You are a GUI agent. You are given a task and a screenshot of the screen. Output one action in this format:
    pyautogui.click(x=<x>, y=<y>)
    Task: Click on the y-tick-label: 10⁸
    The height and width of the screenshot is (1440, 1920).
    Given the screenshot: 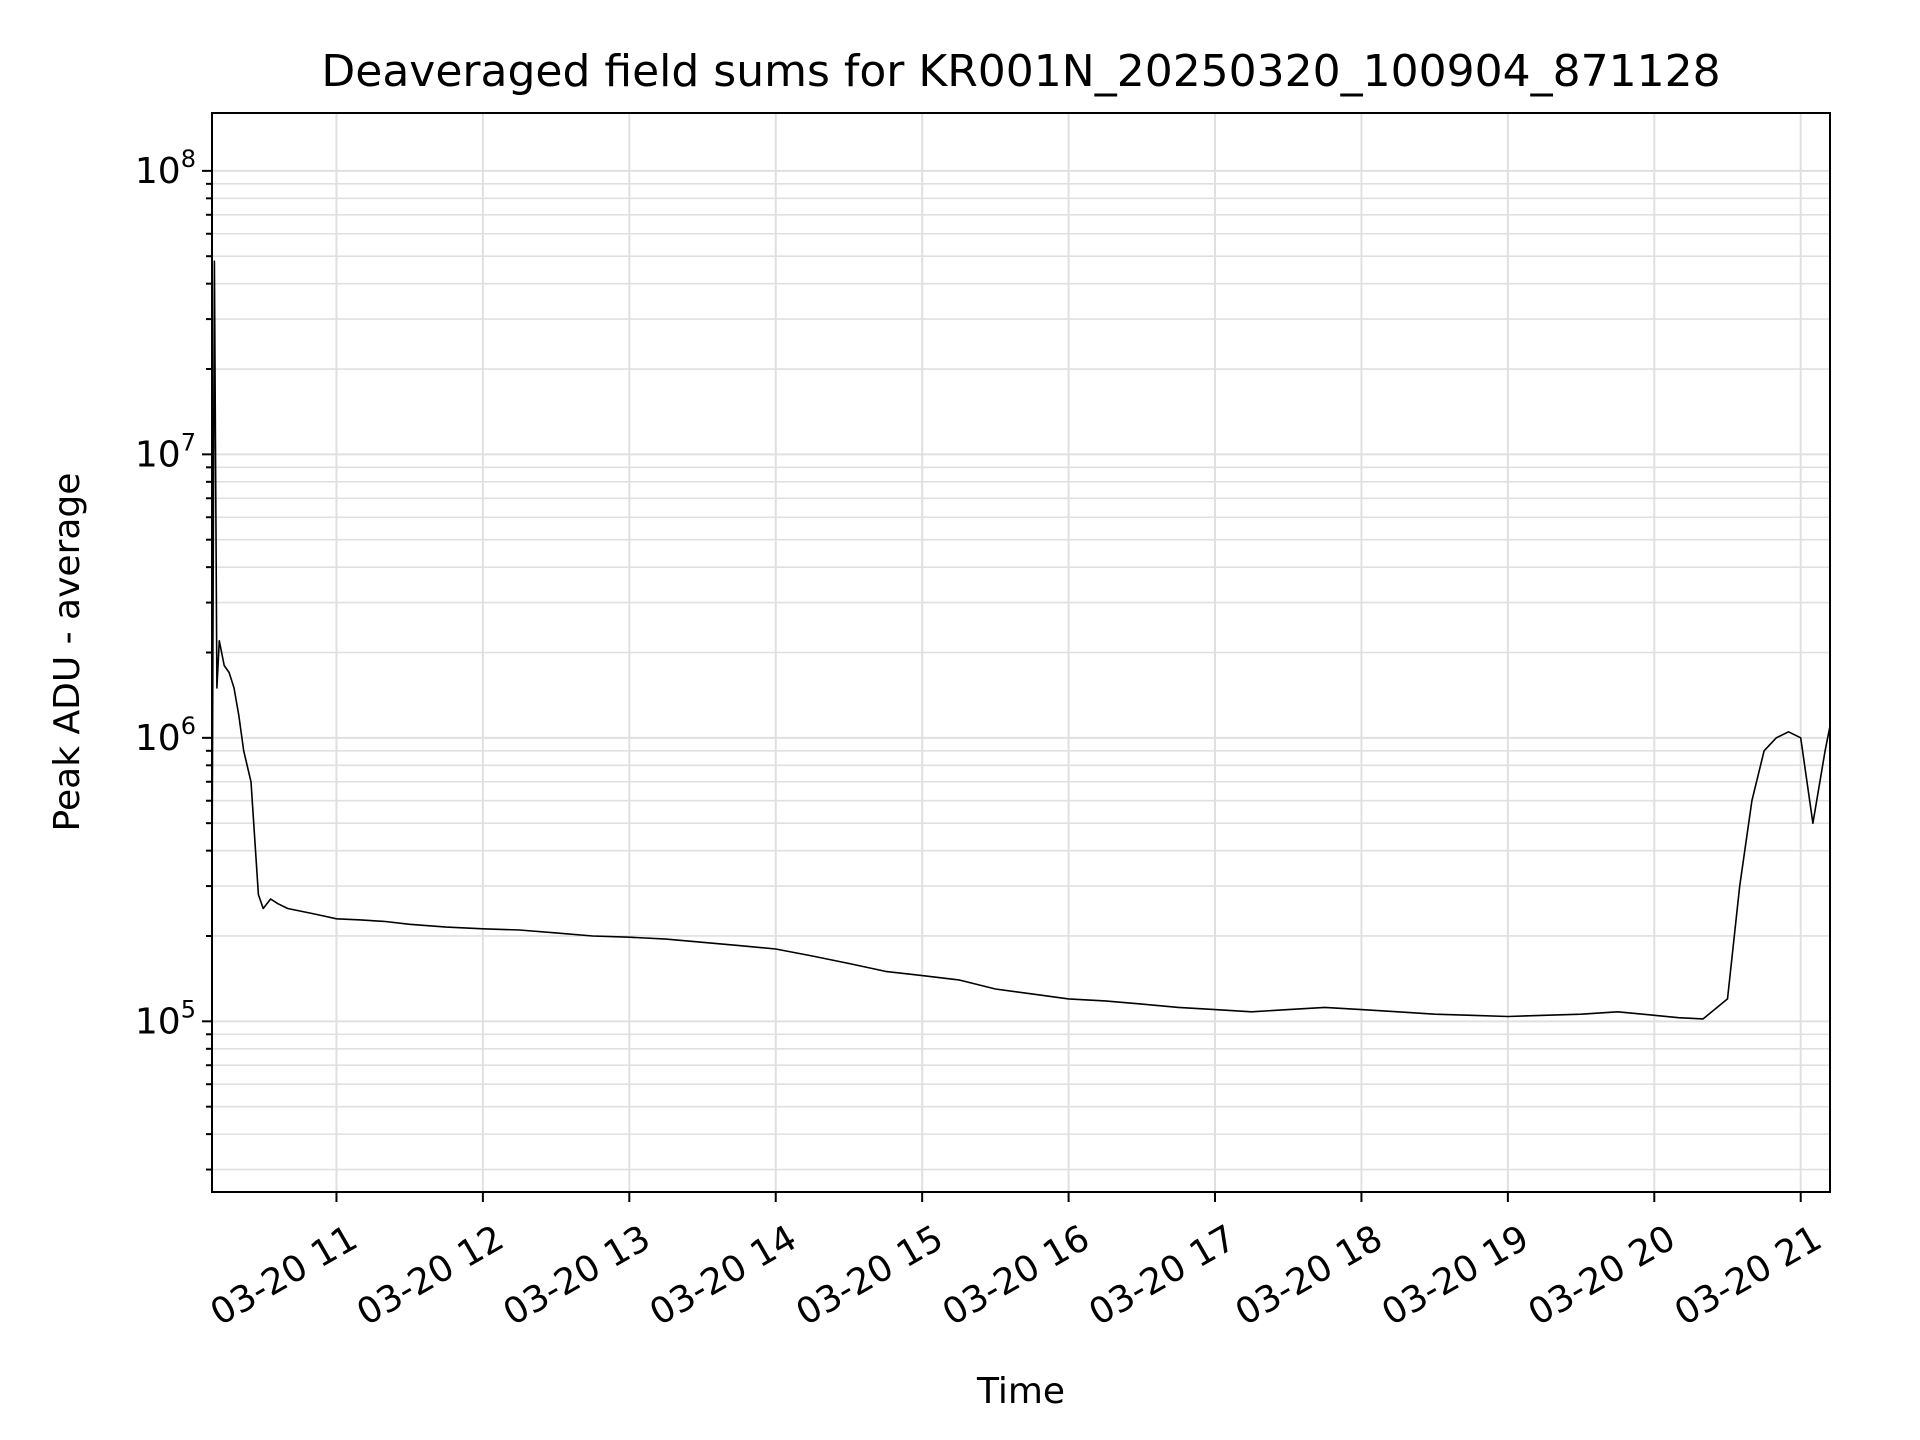 What is the action you would take?
    pyautogui.click(x=165, y=168)
    